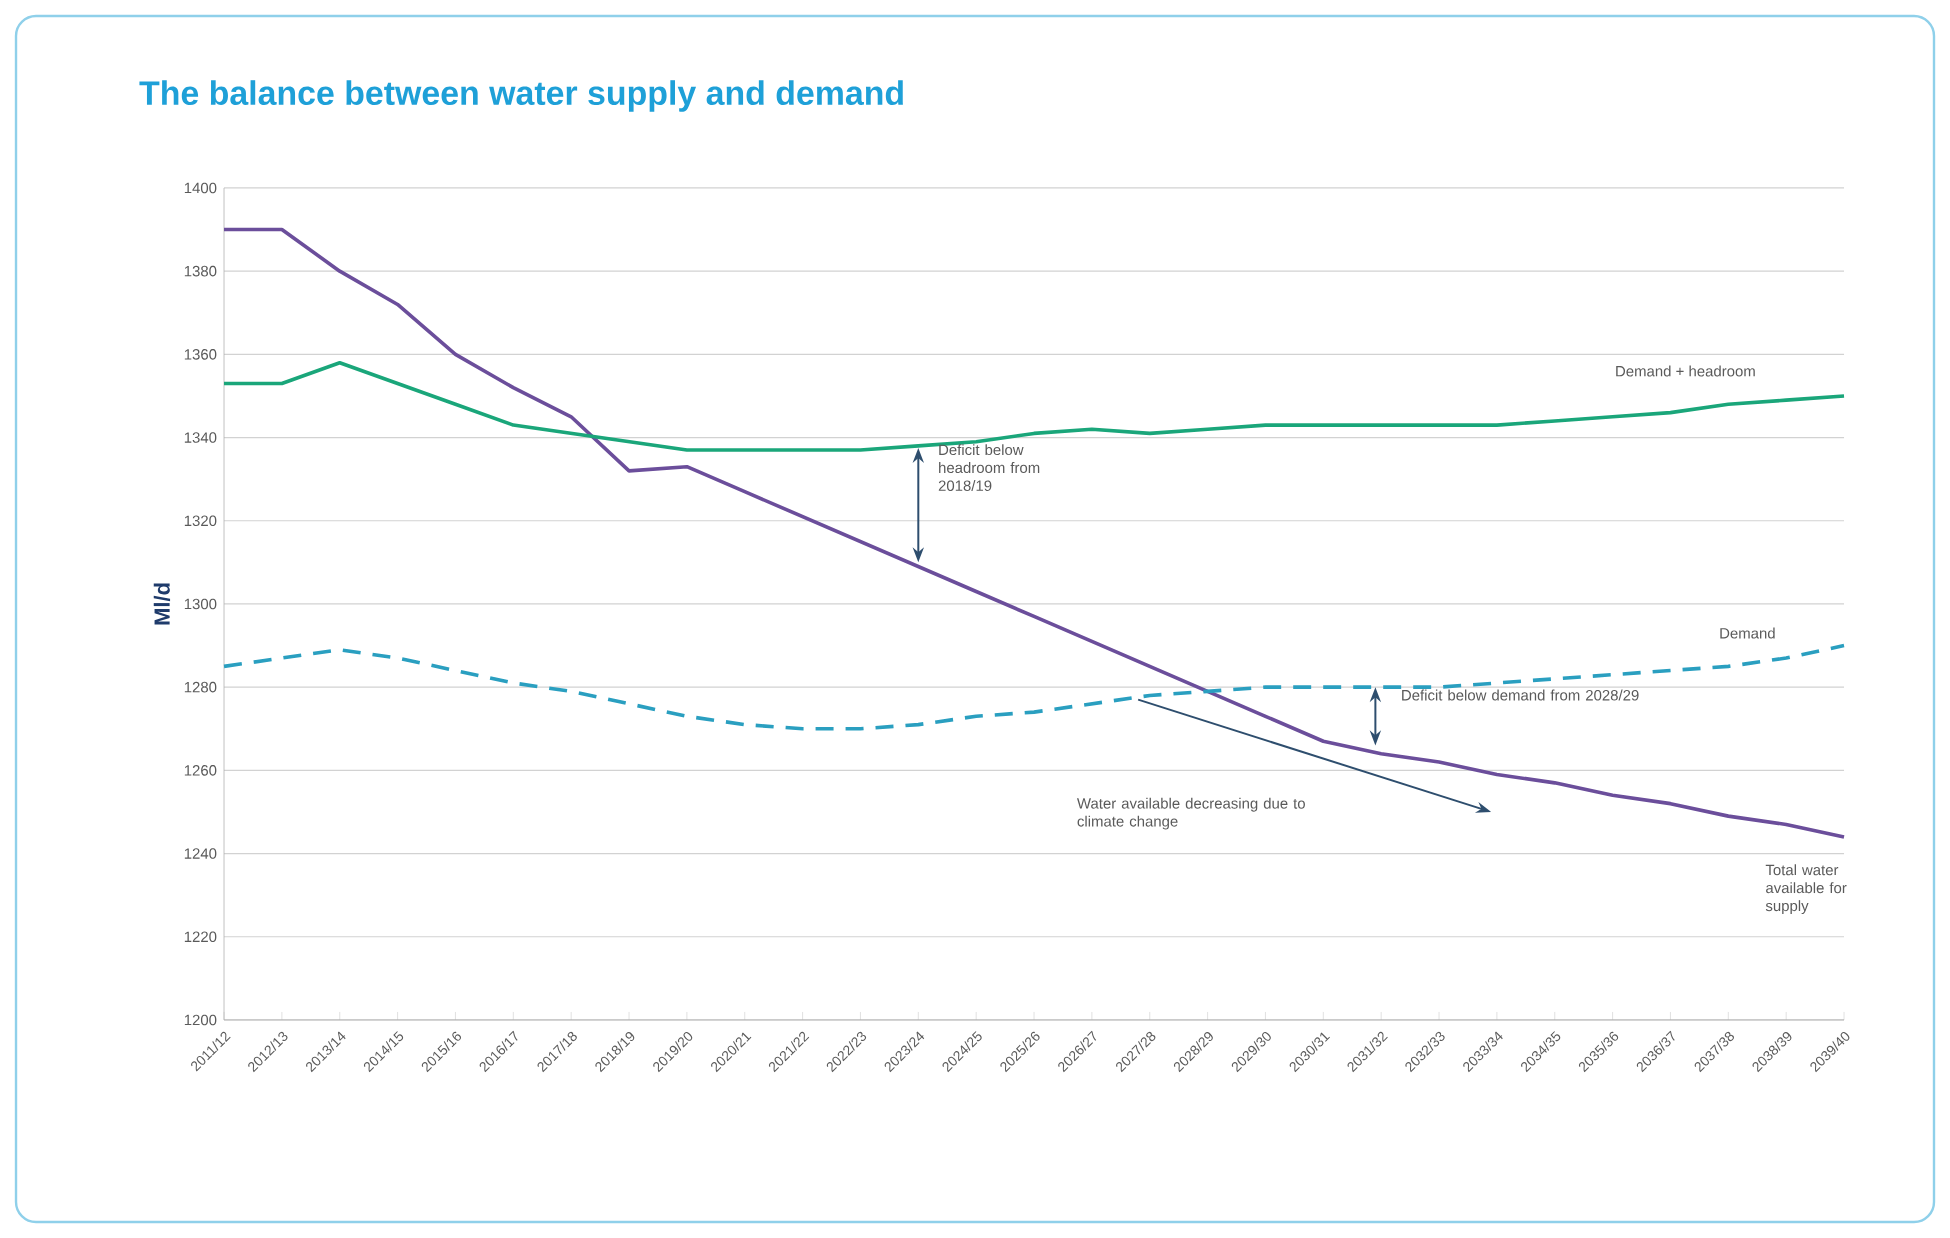 Image resolution: width=1950 pixels, height=1238 pixels. Describe the element at coordinates (521, 96) in the screenshot. I see `chart-title: The balance between water supply and demand` at that location.